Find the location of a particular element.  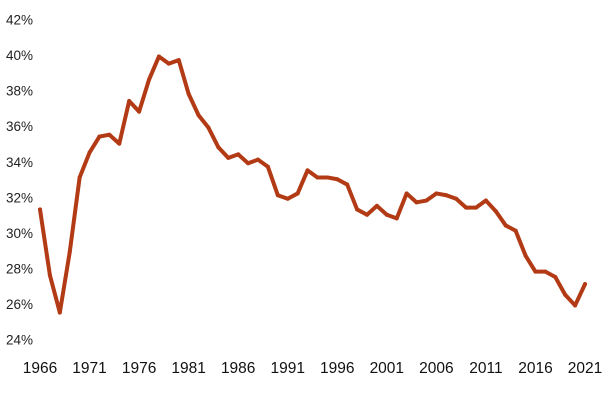

x-tick-label: 2001 is located at coordinates (387, 368).